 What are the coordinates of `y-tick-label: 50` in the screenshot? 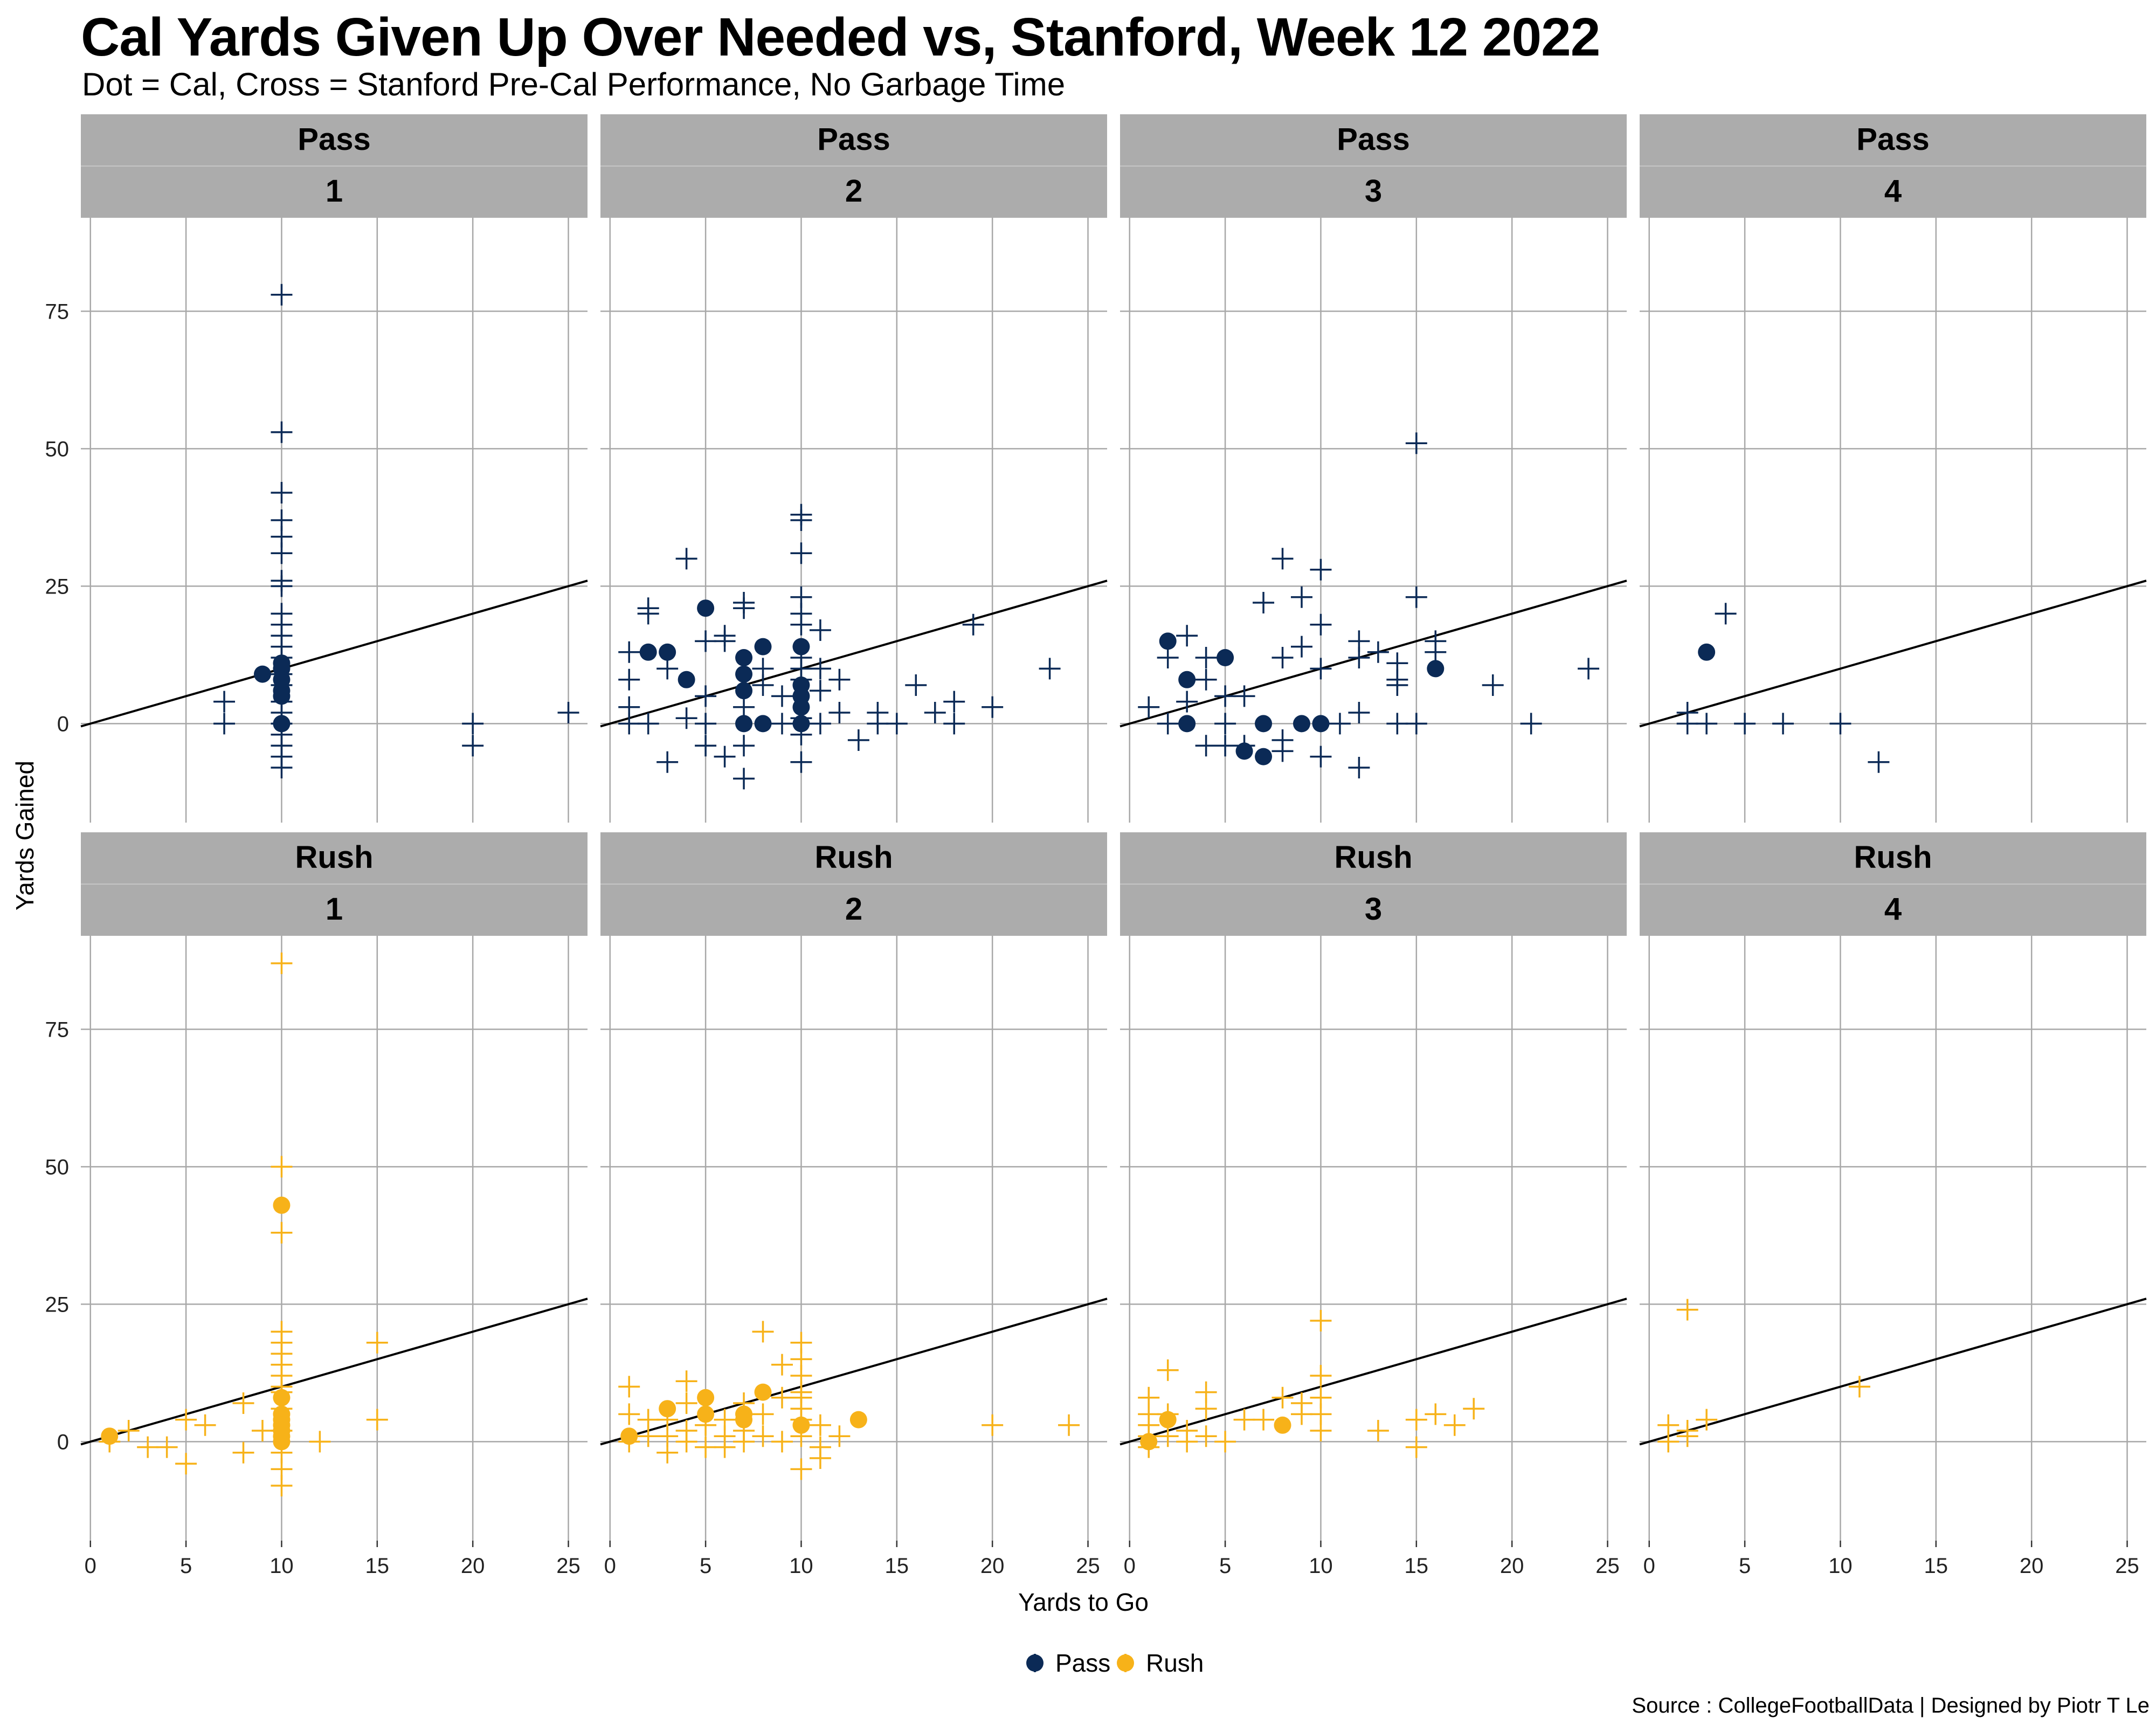 It's located at (57, 449).